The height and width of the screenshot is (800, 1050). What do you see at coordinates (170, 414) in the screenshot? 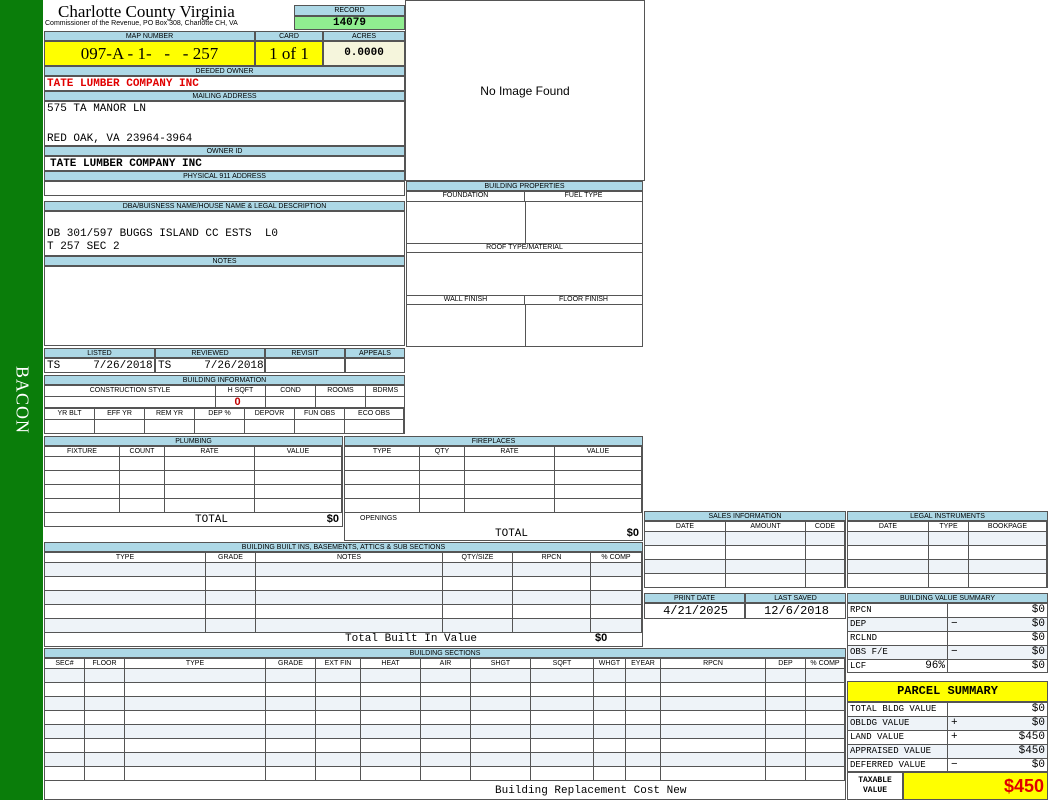
I see `column-header: REM YR` at bounding box center [170, 414].